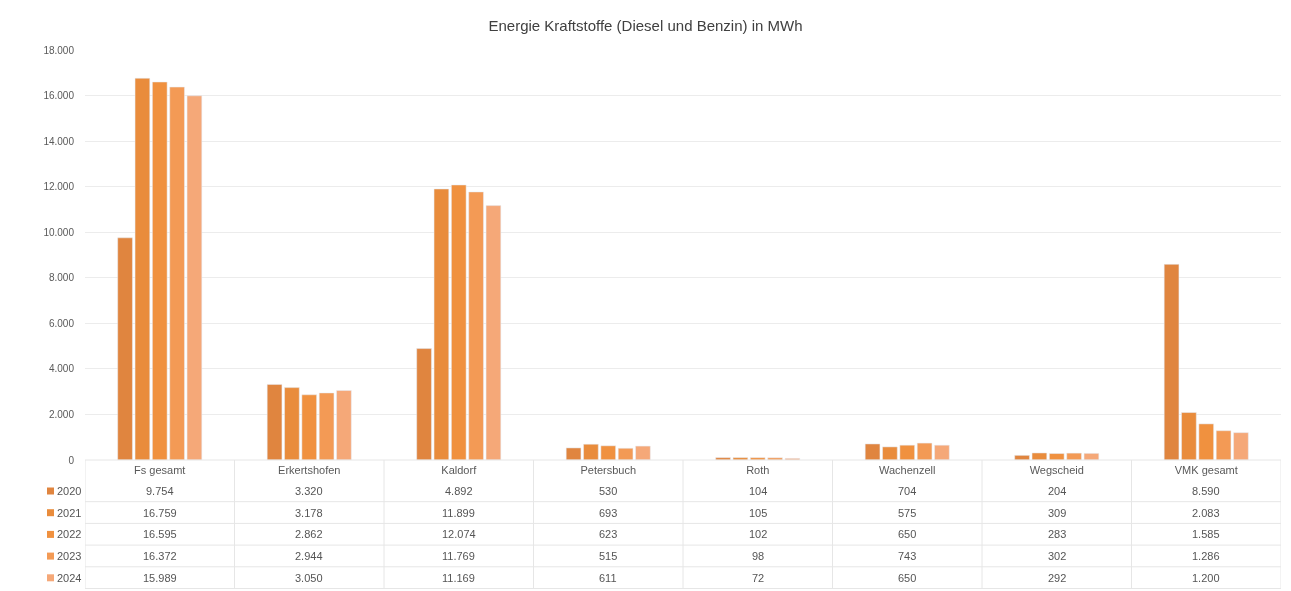 The width and height of the screenshot is (1291, 591). I want to click on data-label: 623, so click(608, 534).